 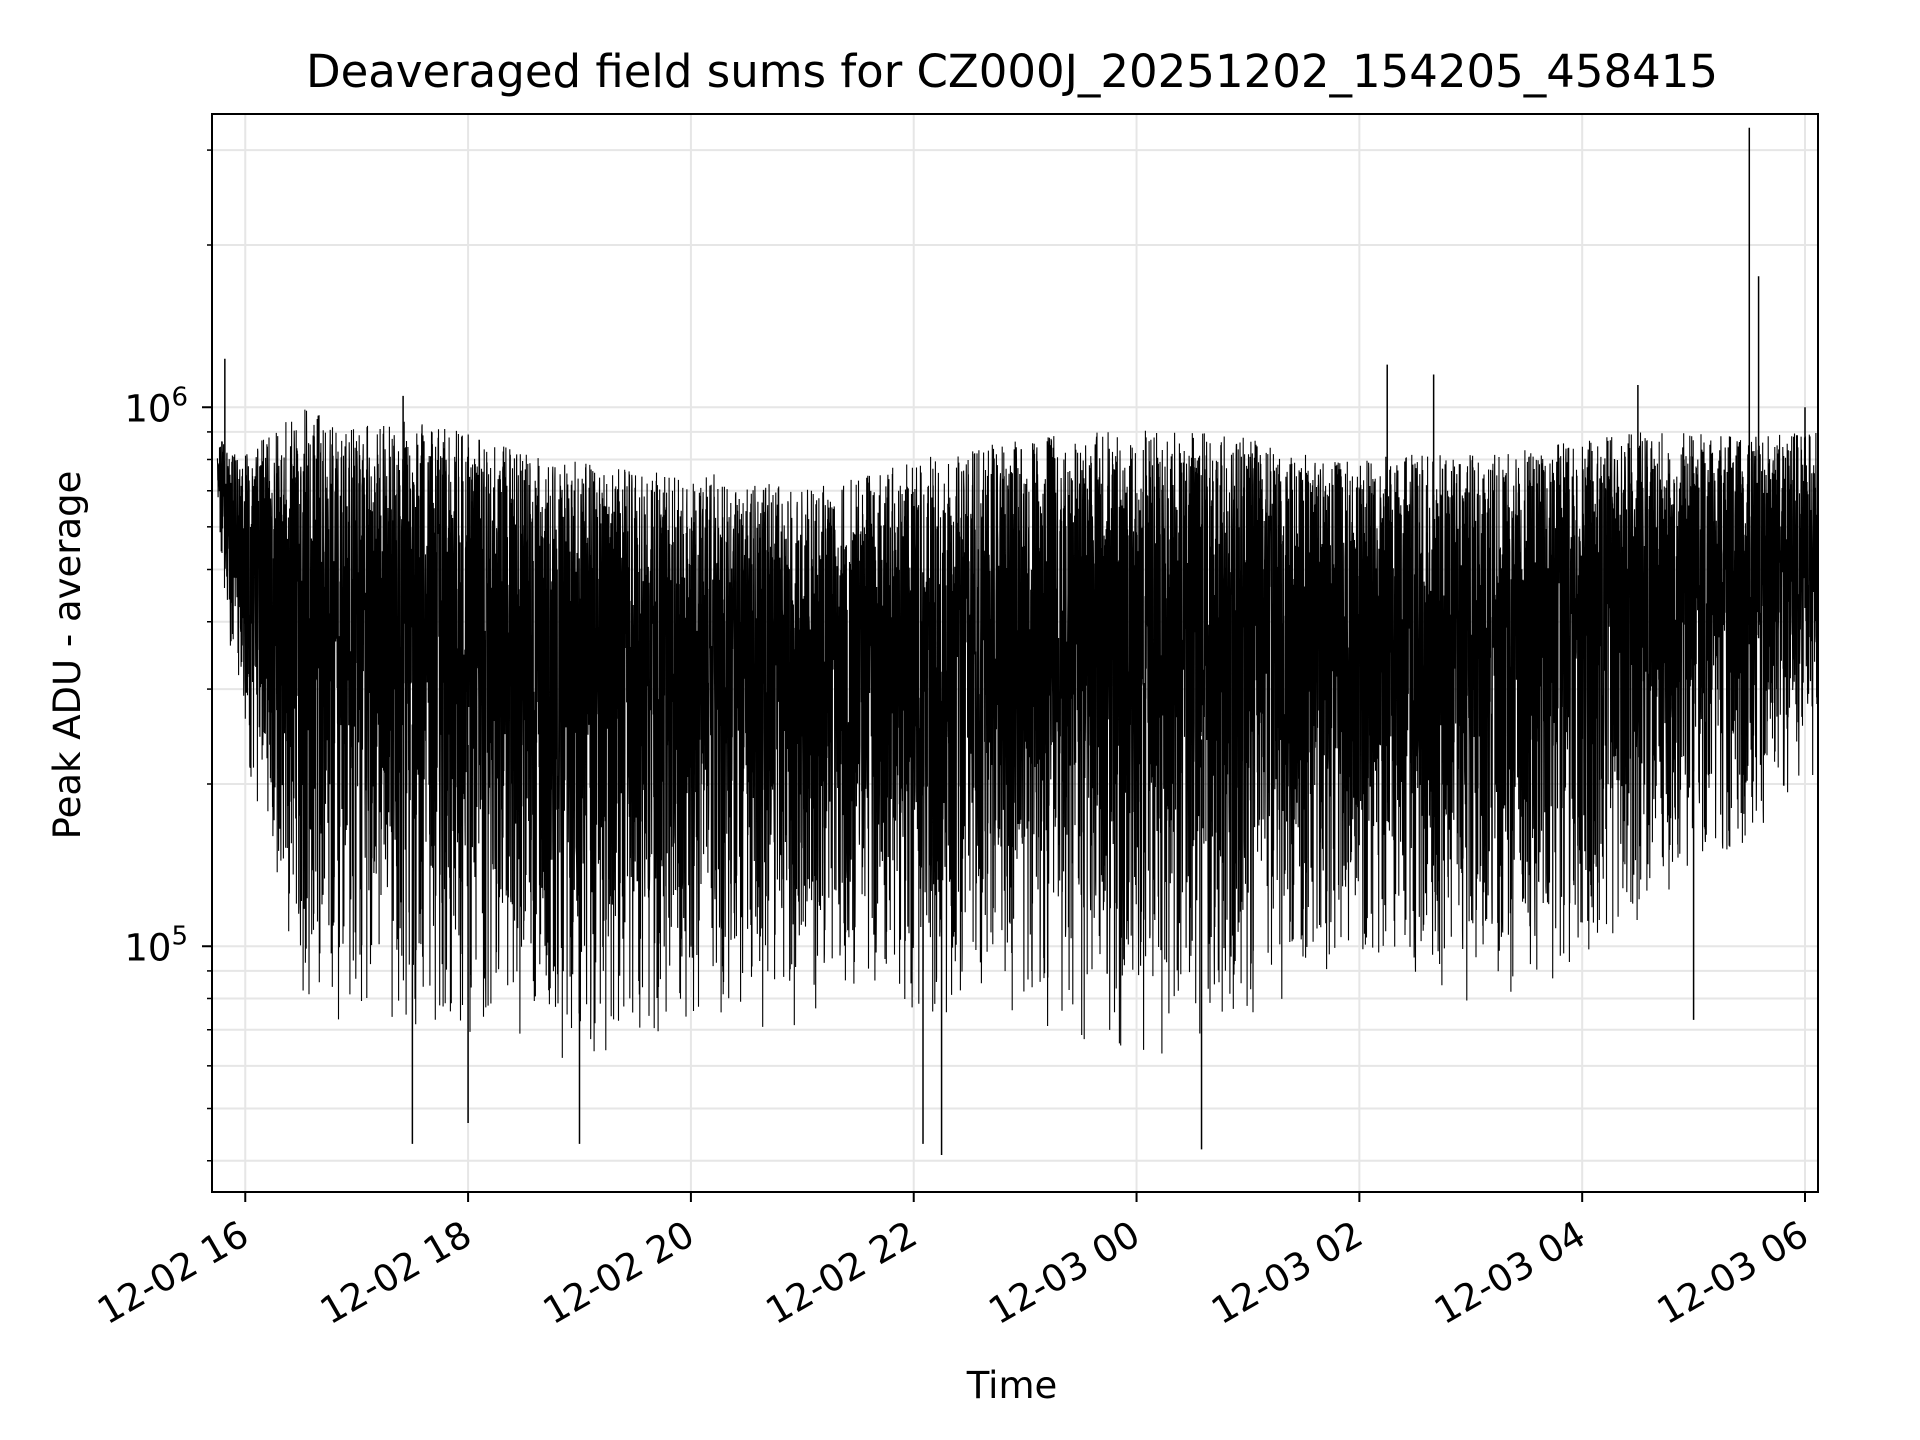 What do you see at coordinates (1012, 1385) in the screenshot?
I see `x-axis-label: Time` at bounding box center [1012, 1385].